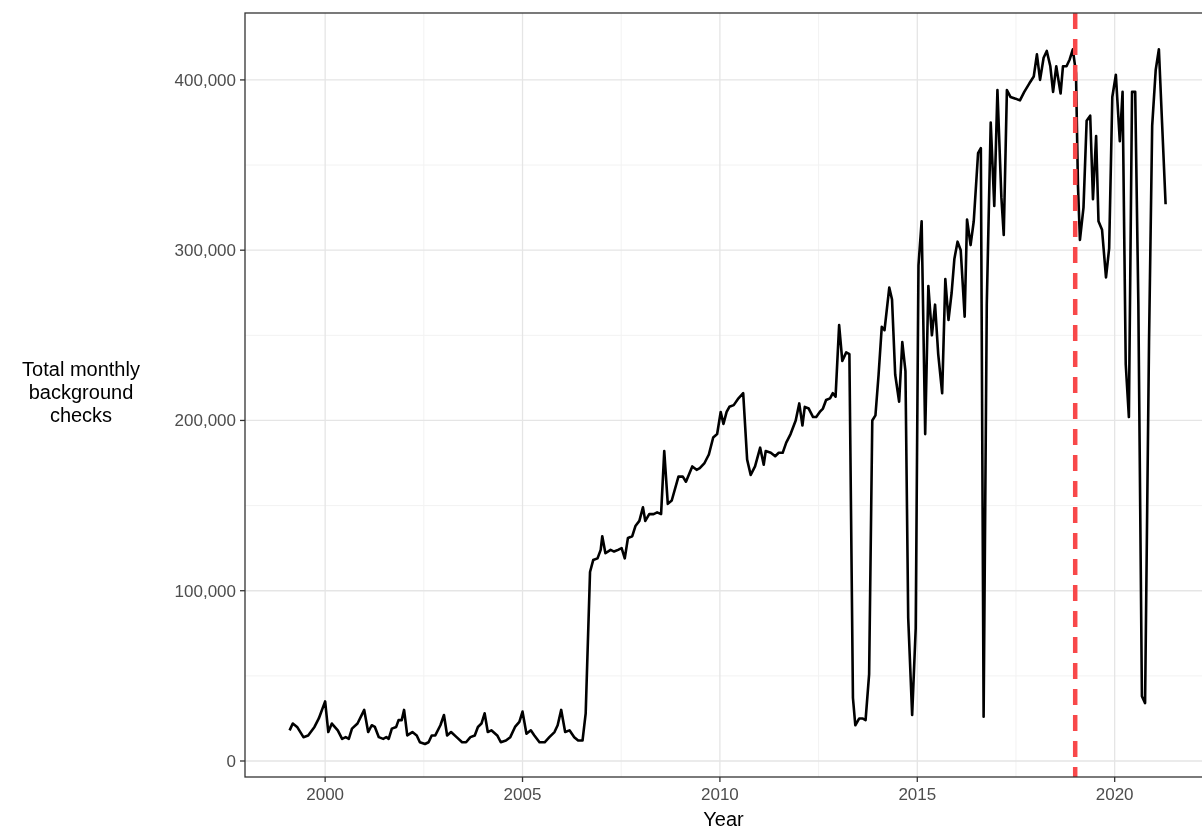 Image resolution: width=1202 pixels, height=830 pixels. I want to click on x-tick-label: 2015, so click(917, 794).